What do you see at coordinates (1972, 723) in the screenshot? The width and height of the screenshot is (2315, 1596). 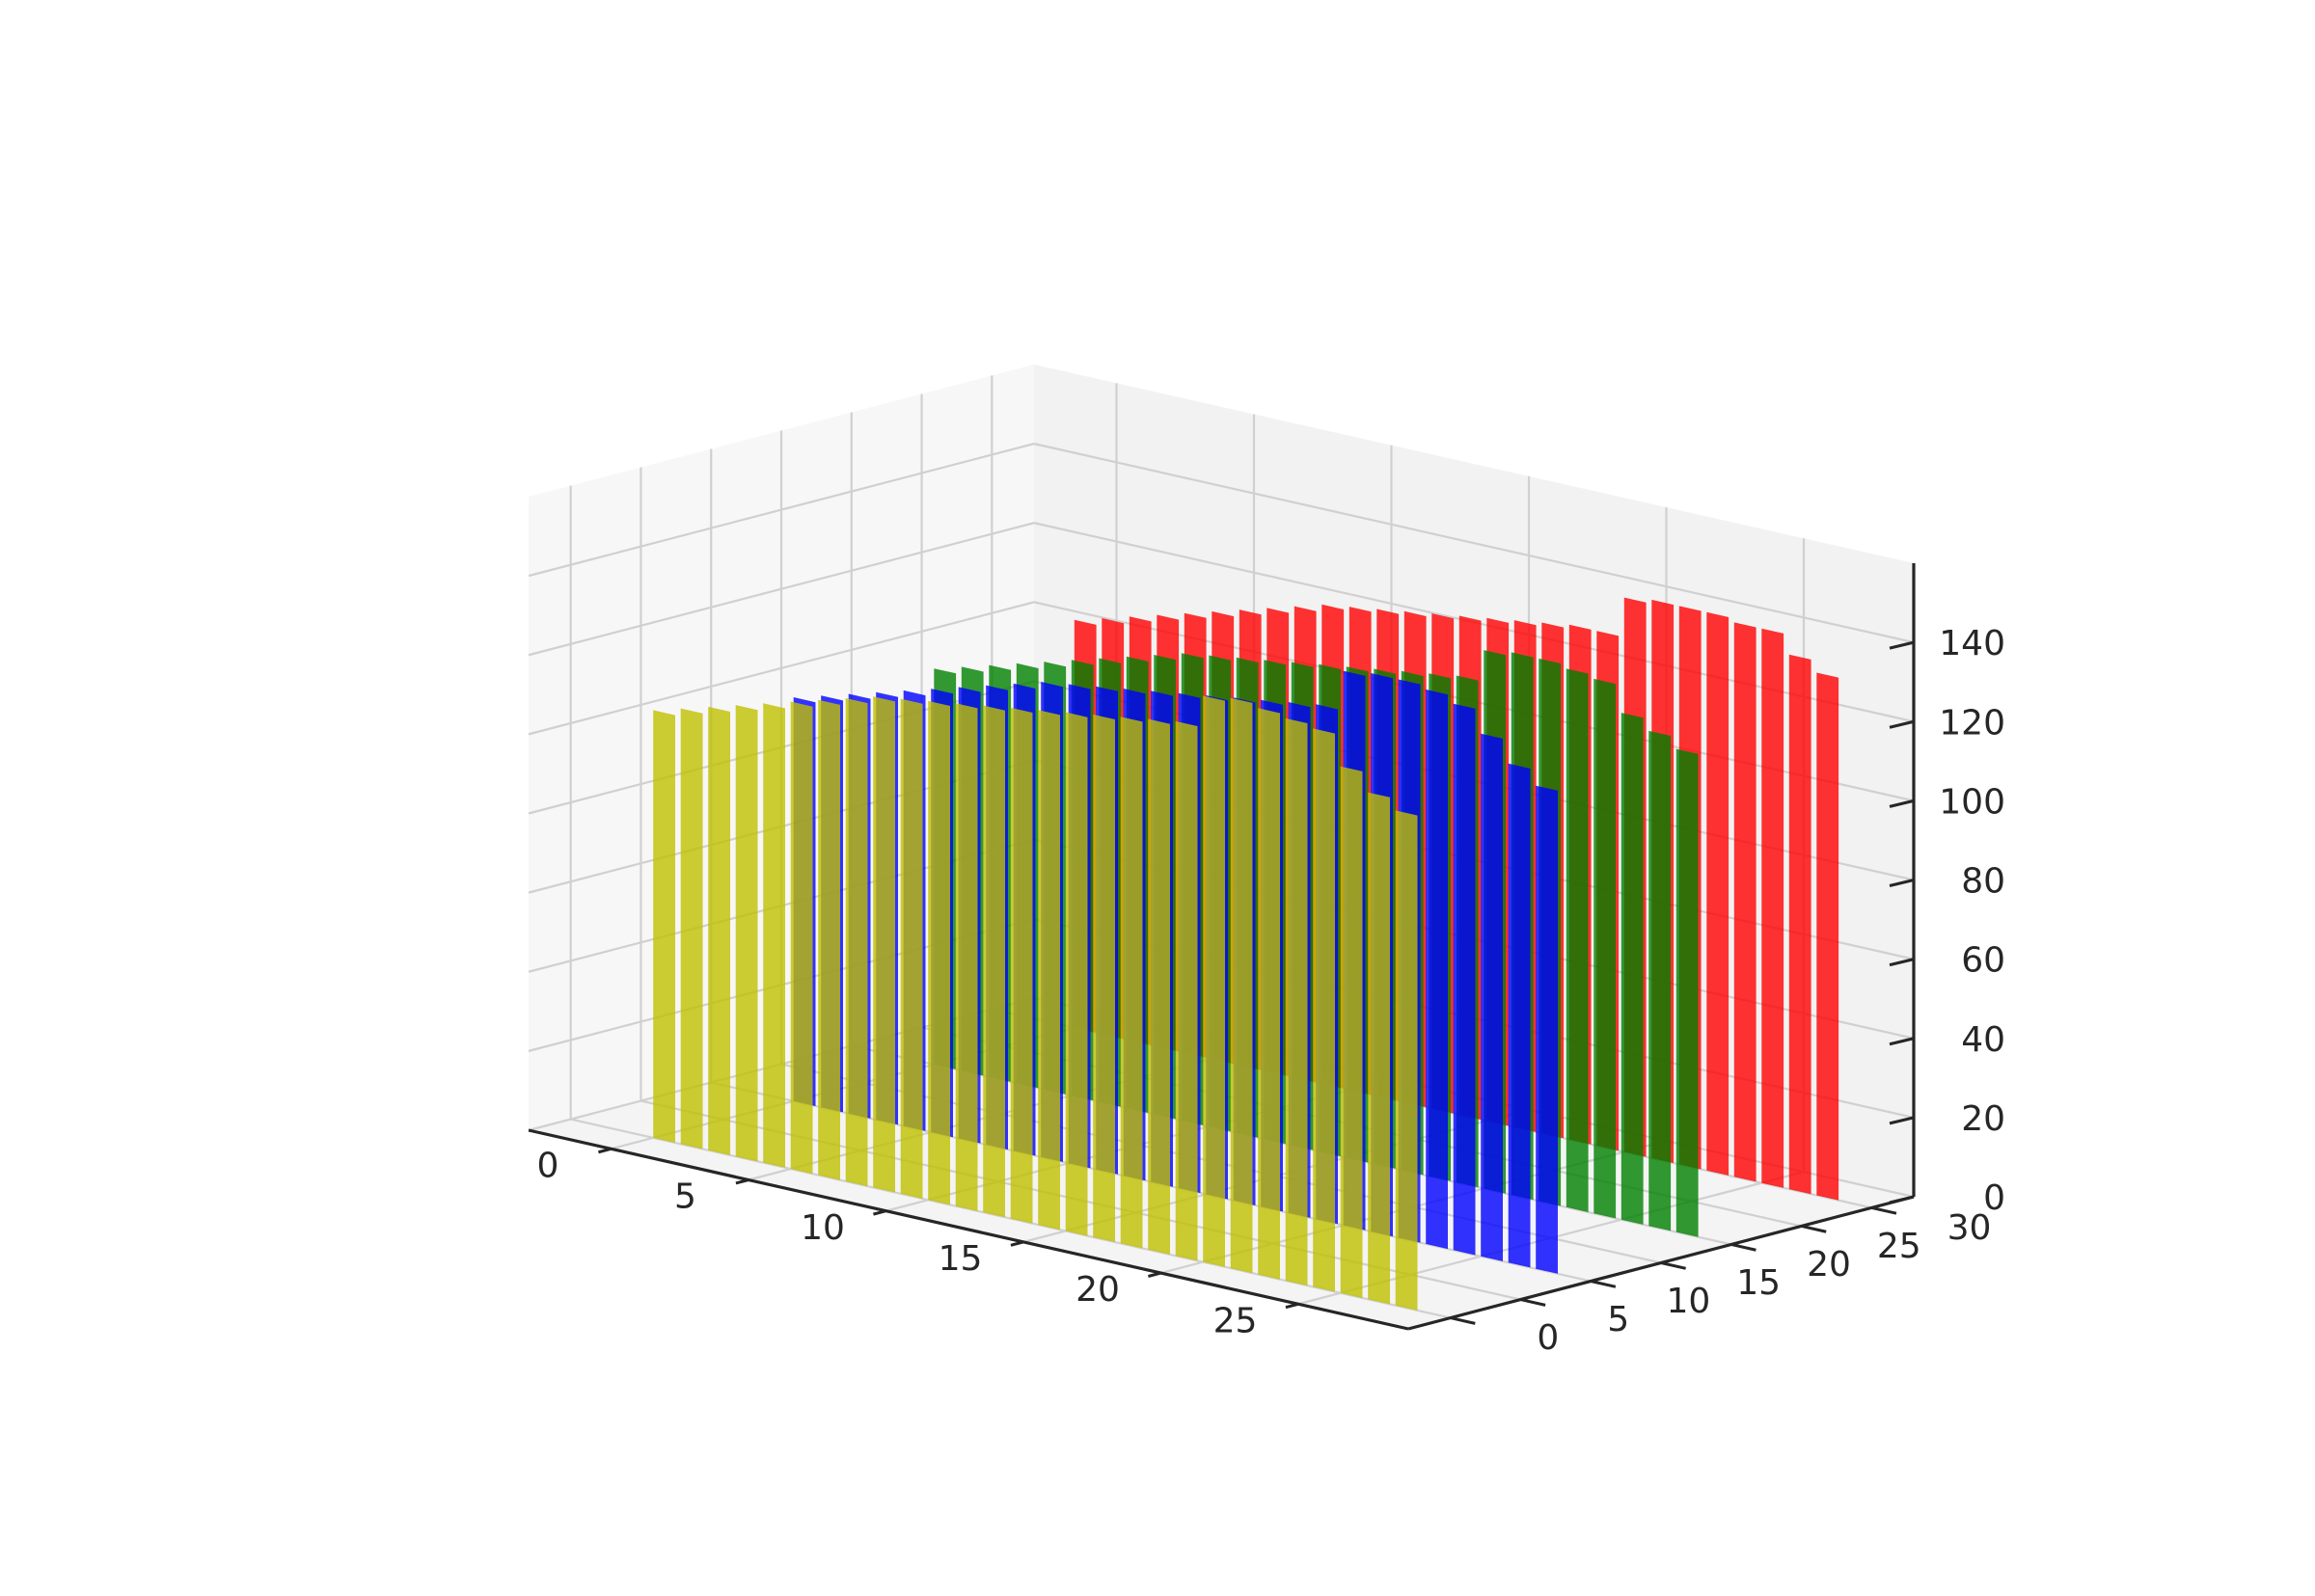 I see `z-tick-label: 120` at bounding box center [1972, 723].